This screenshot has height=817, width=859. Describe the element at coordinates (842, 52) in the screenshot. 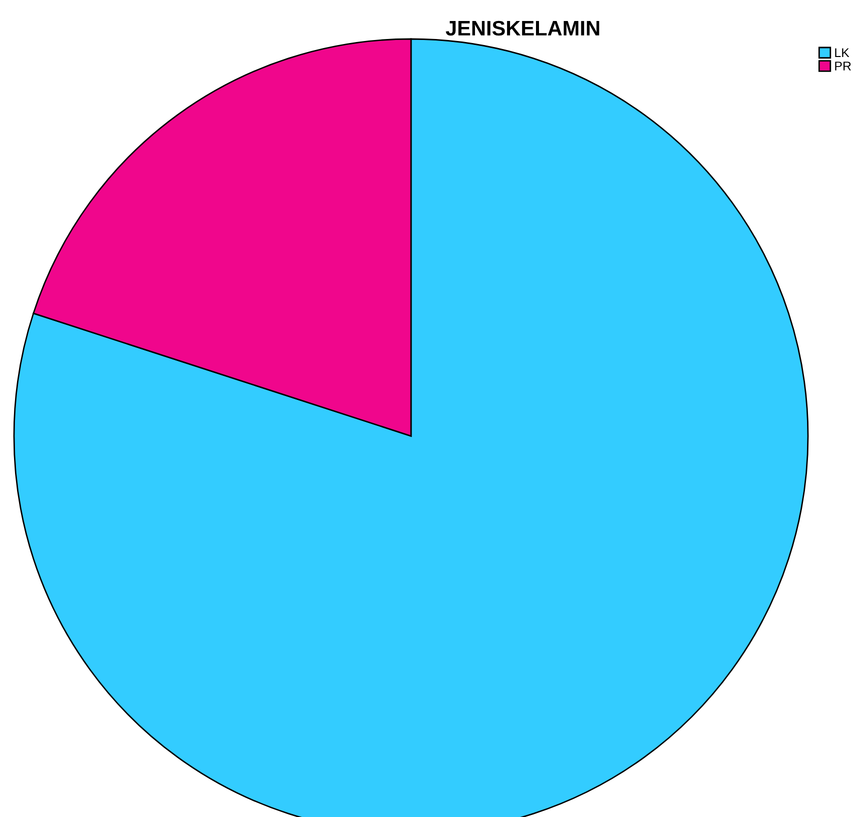

I see `legend-label: LK` at that location.